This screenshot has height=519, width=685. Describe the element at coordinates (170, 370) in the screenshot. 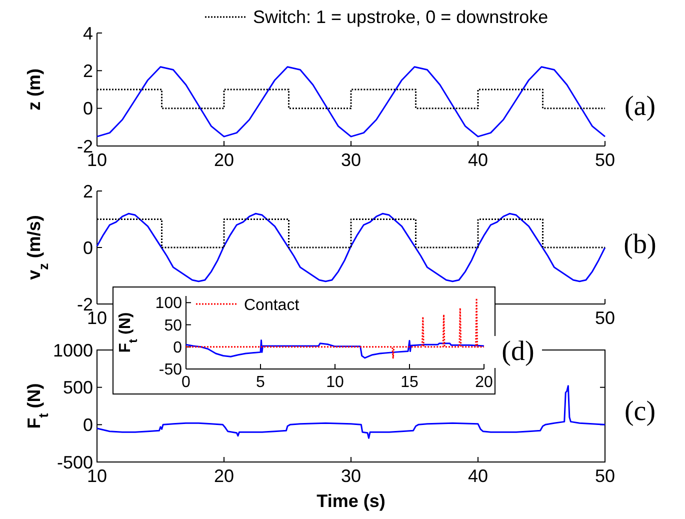

I see `y-tick-label: -50` at that location.